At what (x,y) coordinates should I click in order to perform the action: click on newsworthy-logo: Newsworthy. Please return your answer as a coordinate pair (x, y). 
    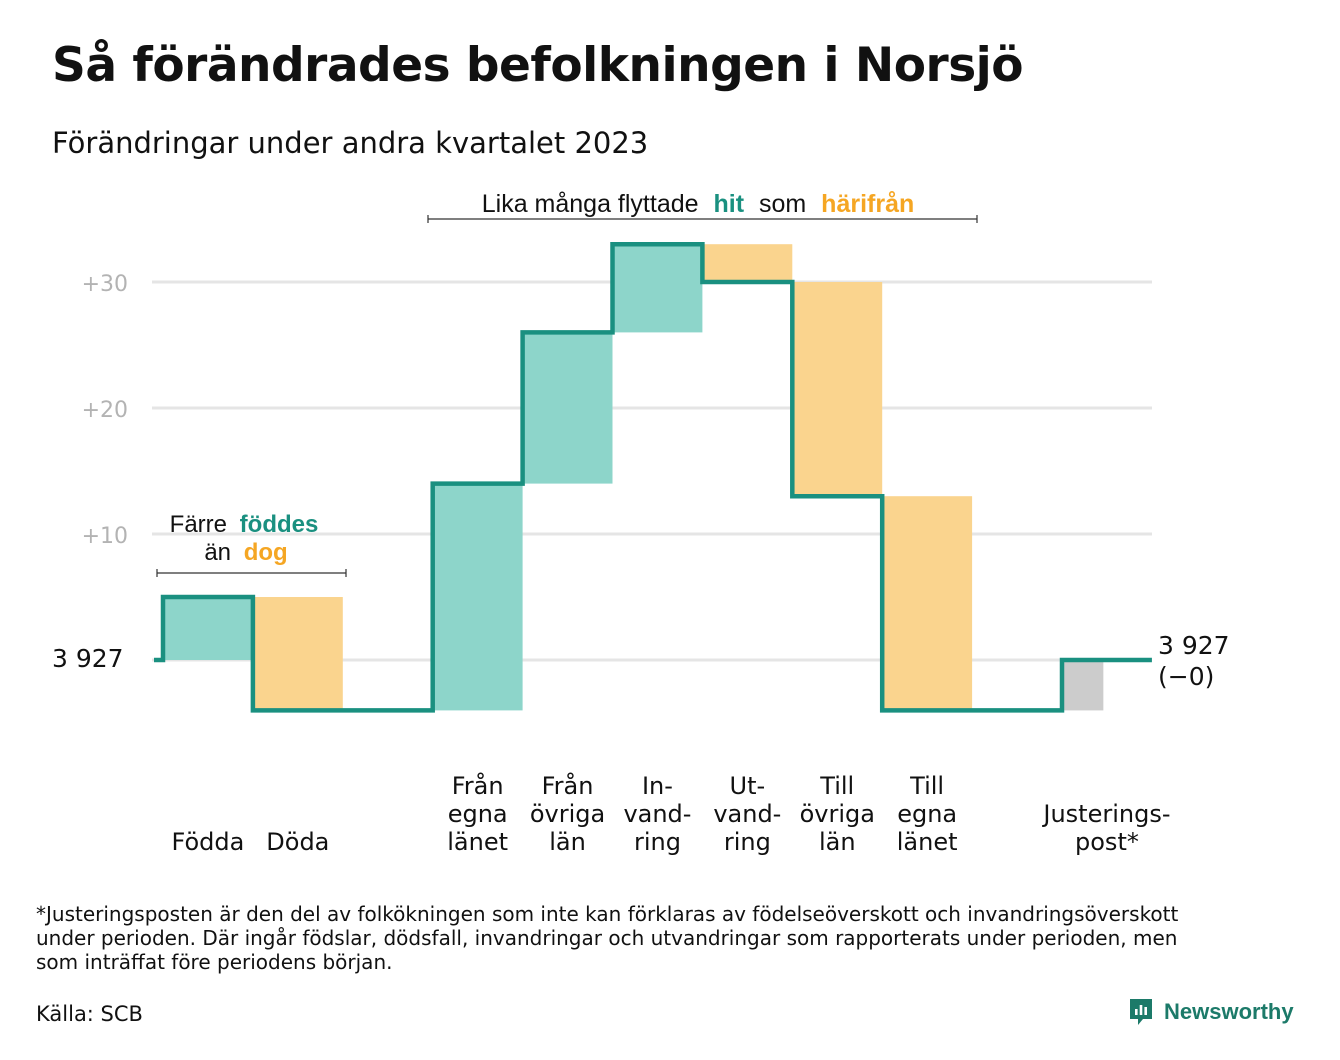
    Looking at the image, I should click on (1211, 1012).